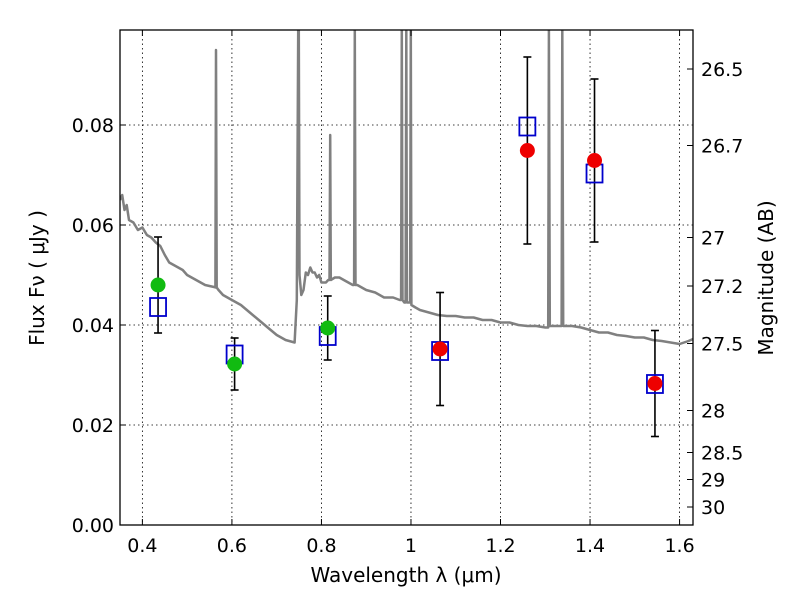 Image resolution: width=800 pixels, height=600 pixels. Describe the element at coordinates (37, 278) in the screenshot. I see `y-axis-label: Flux Fν ( μJy )` at that location.